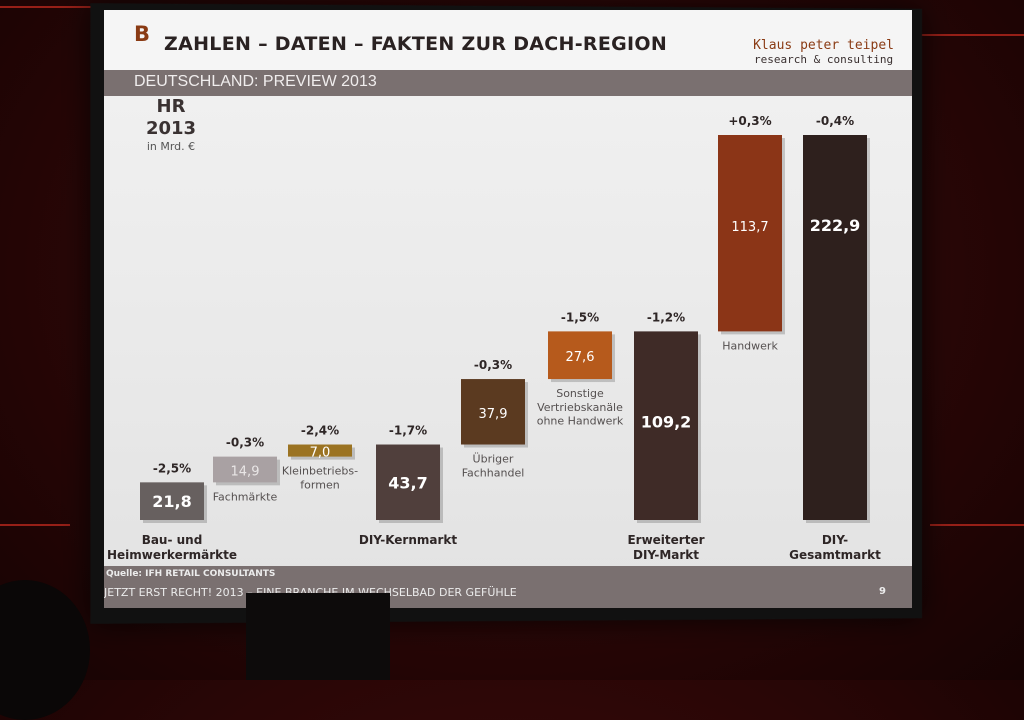  Describe the element at coordinates (320, 453) in the screenshot. I see `bar-value-label-2: 7,0` at that location.